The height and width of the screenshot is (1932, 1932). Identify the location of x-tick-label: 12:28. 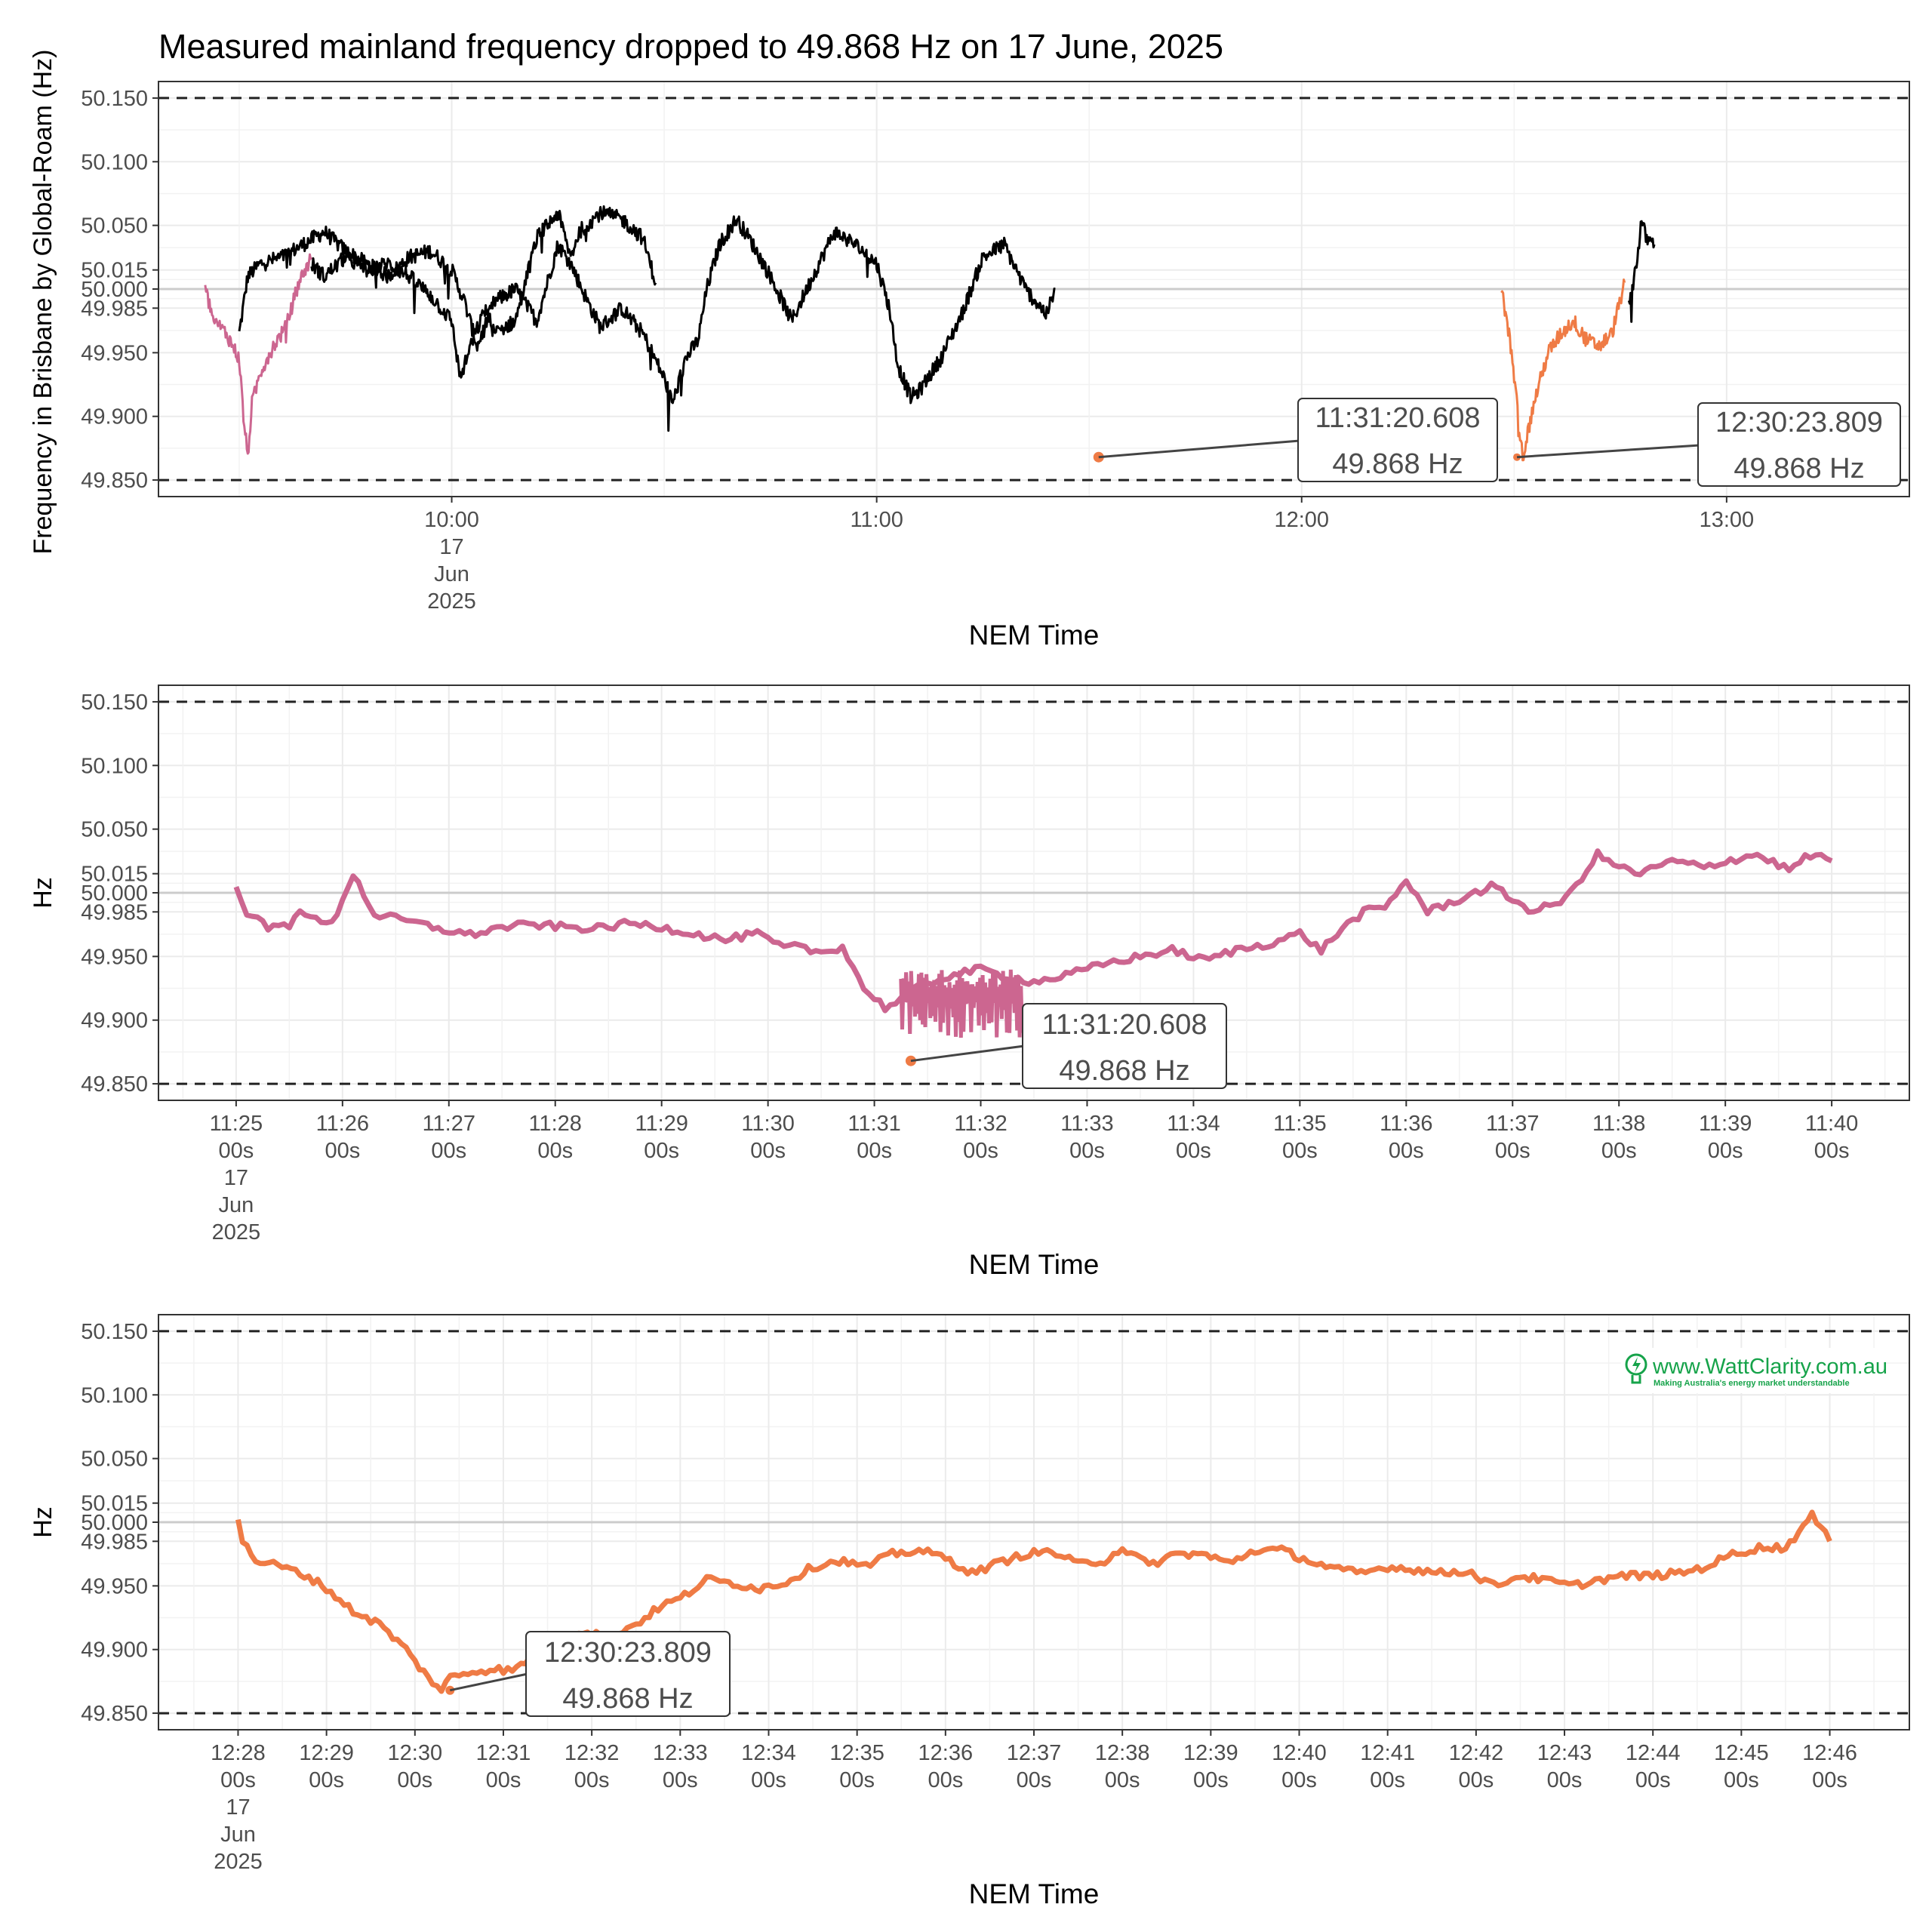
(238, 1753).